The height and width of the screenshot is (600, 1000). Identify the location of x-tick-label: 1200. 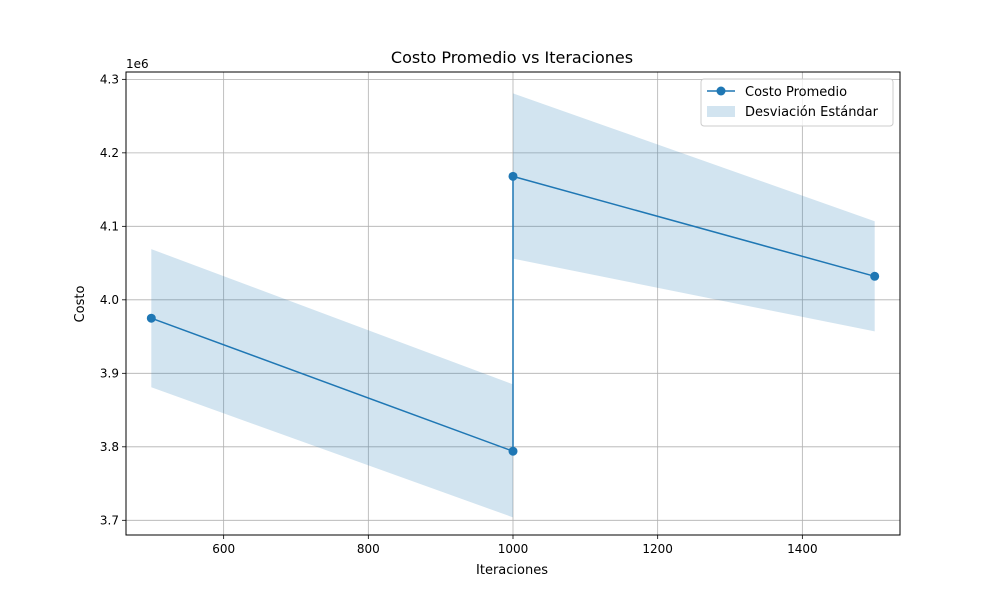
(657, 549).